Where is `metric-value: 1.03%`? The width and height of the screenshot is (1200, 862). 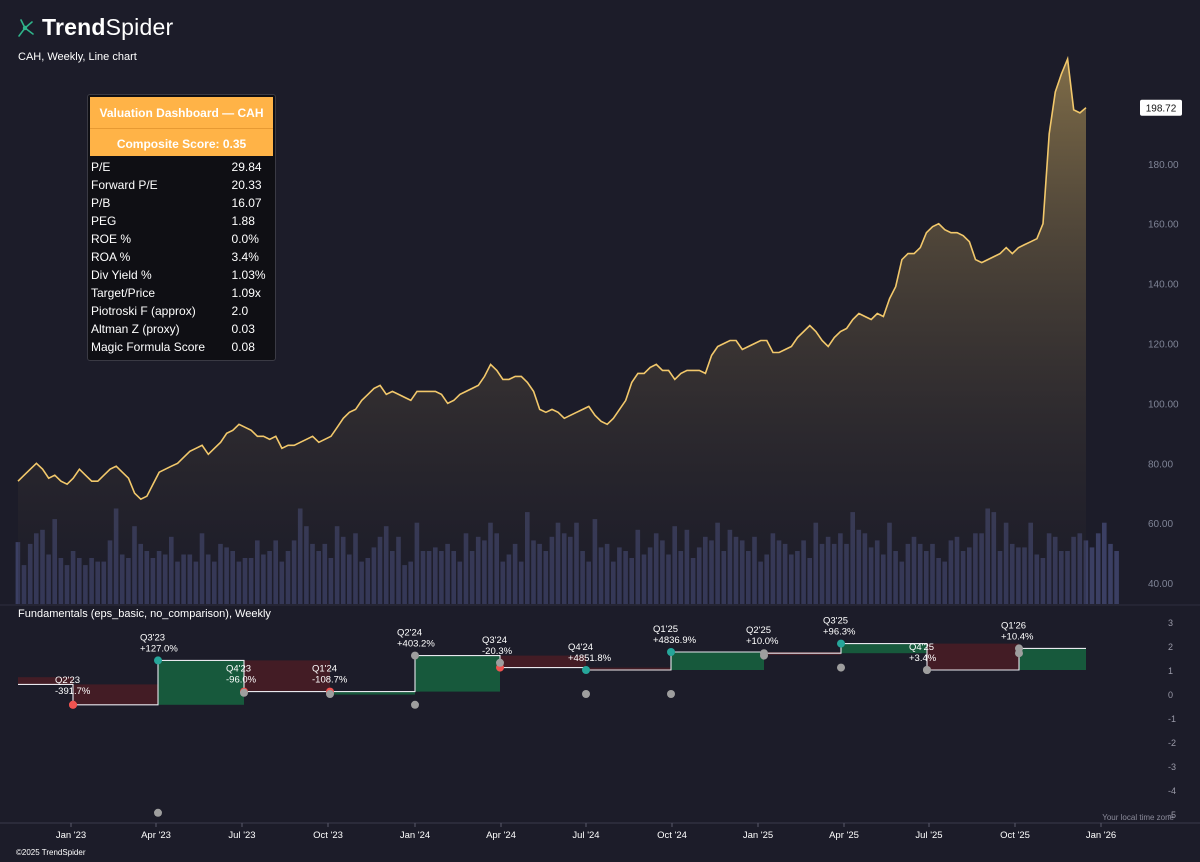
metric-value: 1.03% is located at coordinates (248, 275).